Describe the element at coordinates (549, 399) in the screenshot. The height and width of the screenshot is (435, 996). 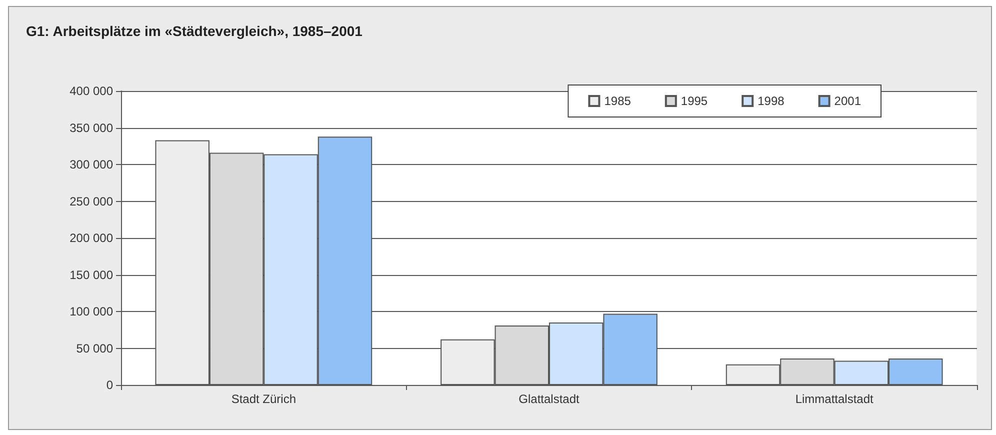
I see `x-tick-label: Glattalstadt` at that location.